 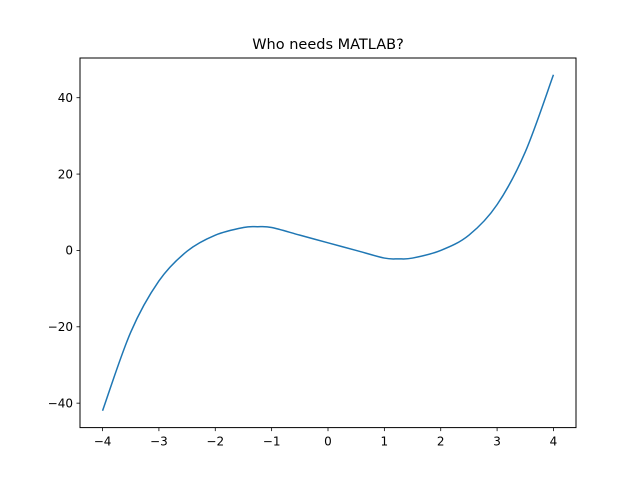 What do you see at coordinates (272, 442) in the screenshot?
I see `x-tick-label: −1` at bounding box center [272, 442].